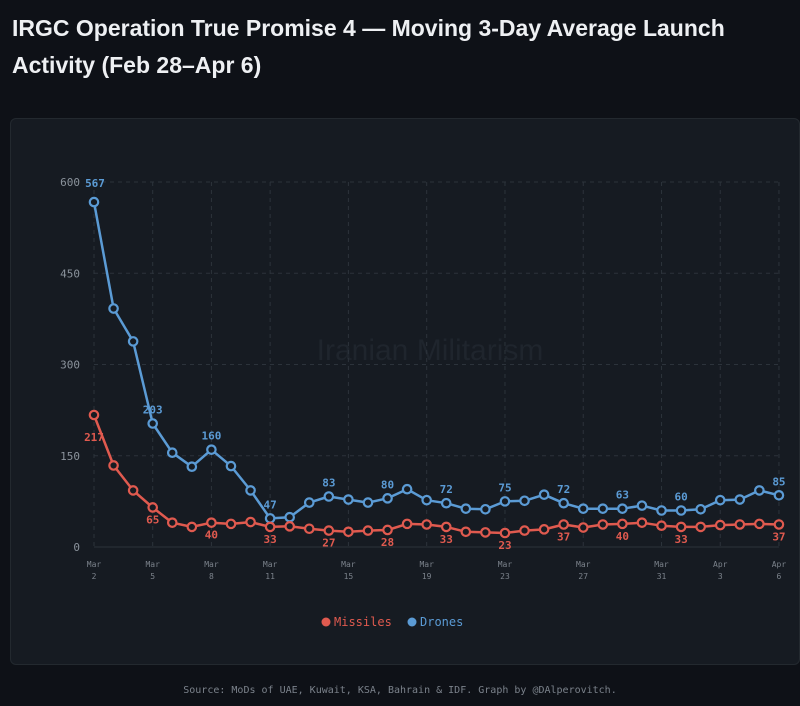 The width and height of the screenshot is (800, 706). What do you see at coordinates (152, 519) in the screenshot?
I see `missiles-data-label: 65` at bounding box center [152, 519].